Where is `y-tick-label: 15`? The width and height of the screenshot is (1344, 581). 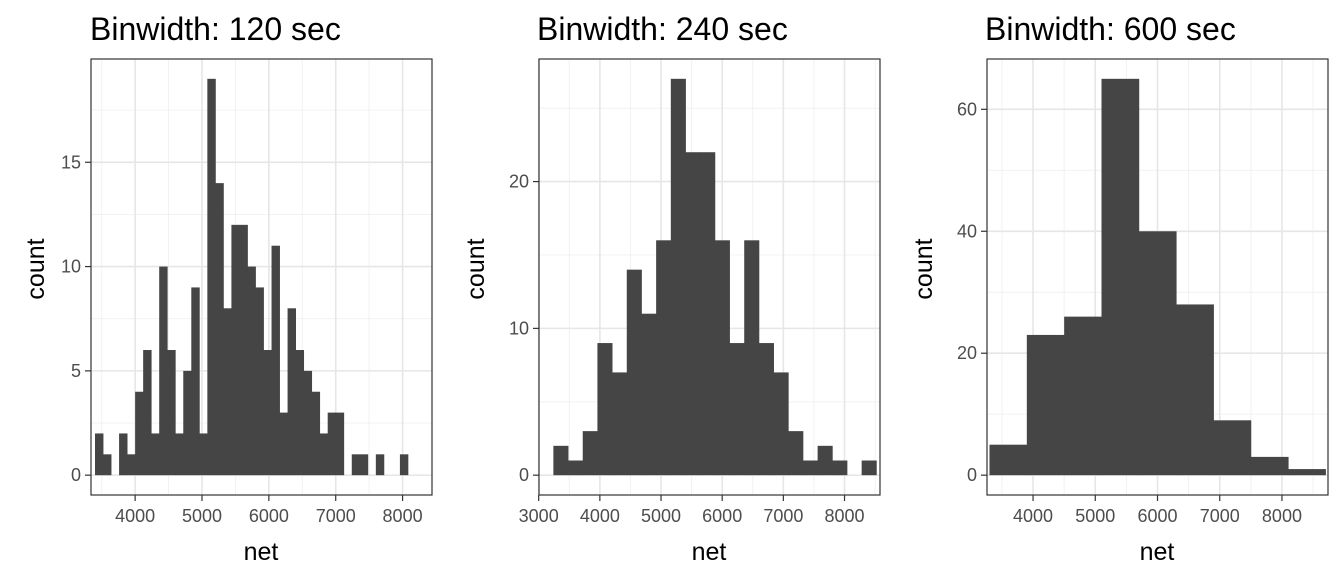 y-tick-label: 15 is located at coordinates (71, 162).